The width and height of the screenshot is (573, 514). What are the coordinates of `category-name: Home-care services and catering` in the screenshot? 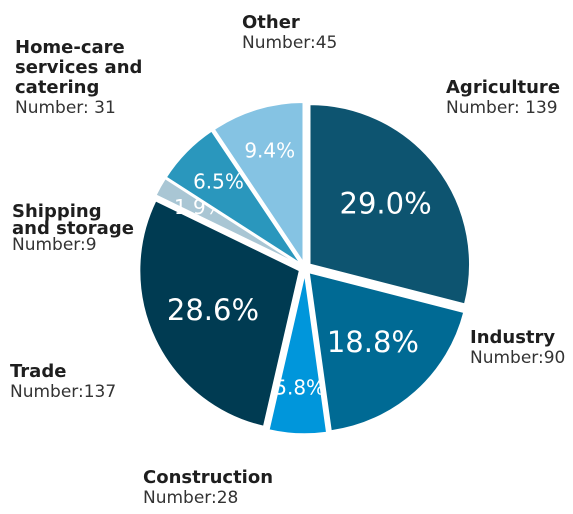 It's located at (79, 67).